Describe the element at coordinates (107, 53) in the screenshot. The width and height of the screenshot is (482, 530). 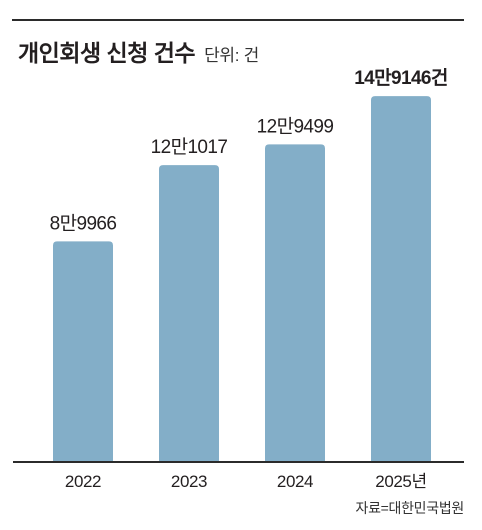
I see `chart-title: 개인회생 신청 건수` at that location.